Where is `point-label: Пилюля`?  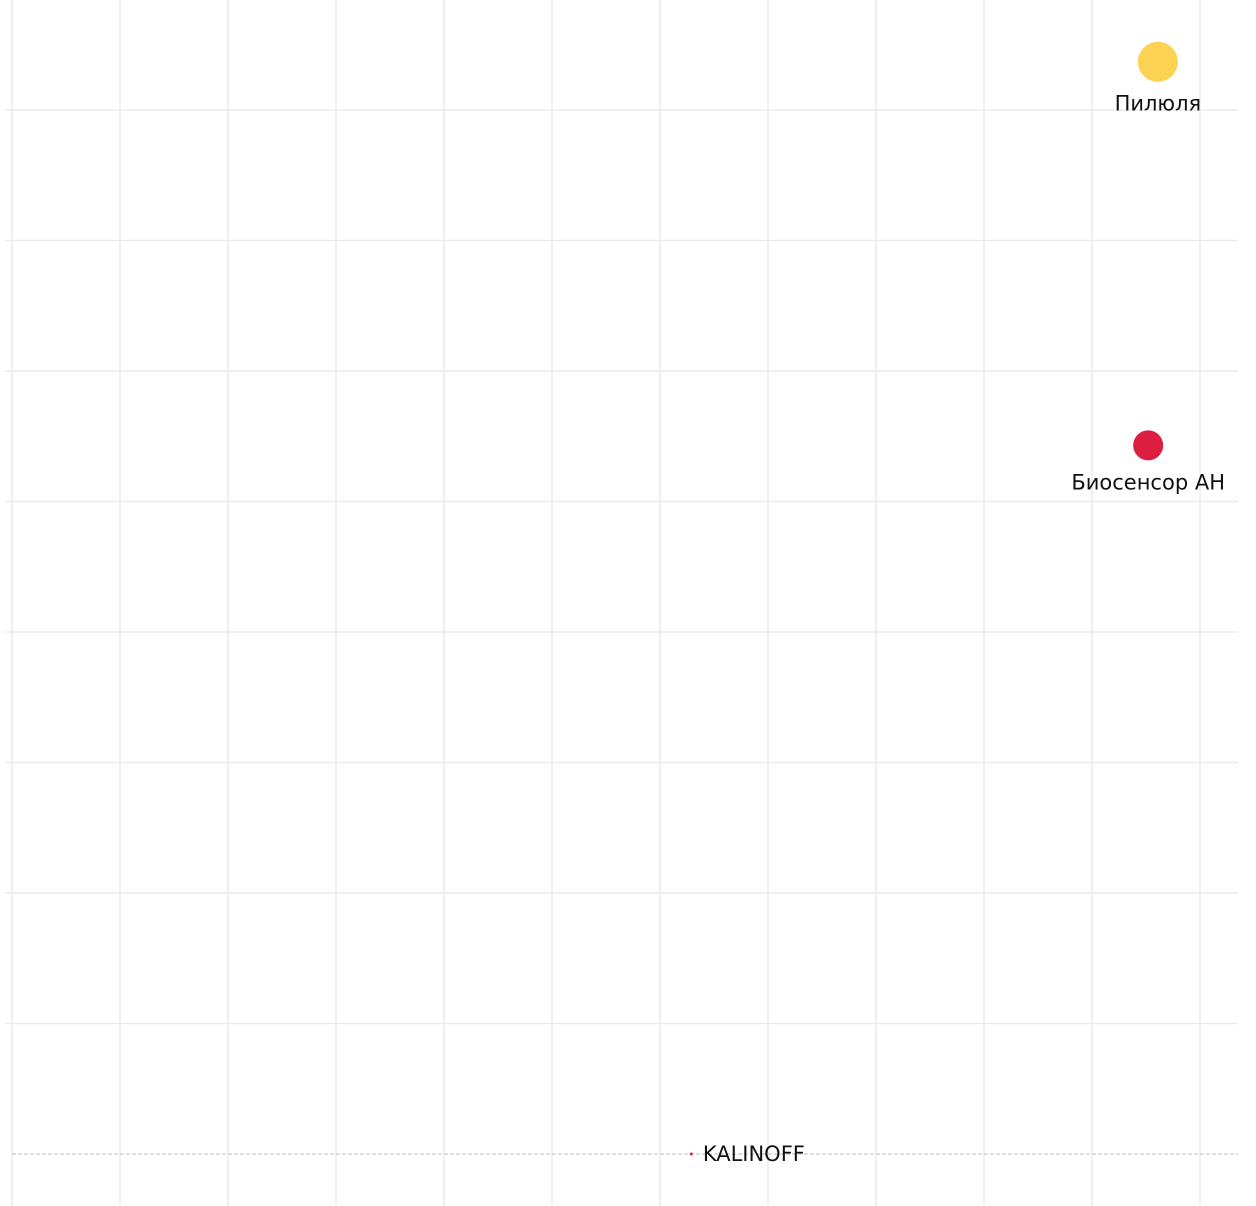 point-label: Пилюля is located at coordinates (1158, 104).